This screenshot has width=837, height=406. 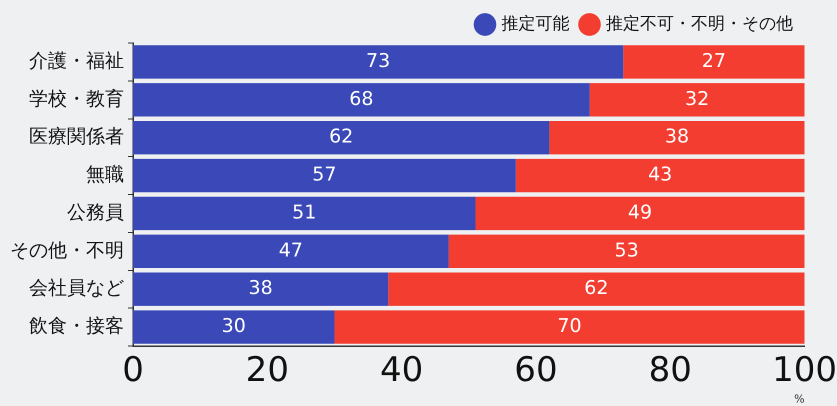 What do you see at coordinates (402, 370) in the screenshot?
I see `x-tick-label: 40` at bounding box center [402, 370].